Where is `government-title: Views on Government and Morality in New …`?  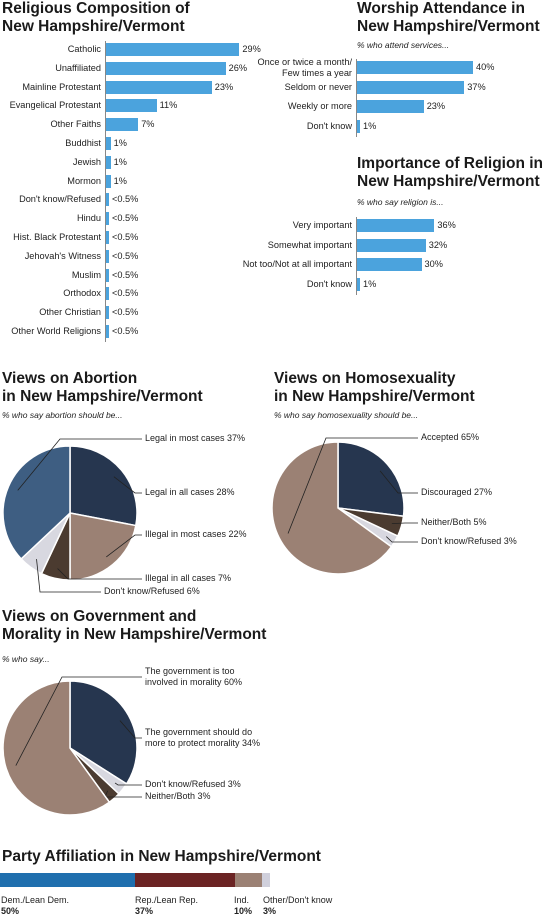 government-title: Views on Government and Morality in New … is located at coordinates (134, 626).